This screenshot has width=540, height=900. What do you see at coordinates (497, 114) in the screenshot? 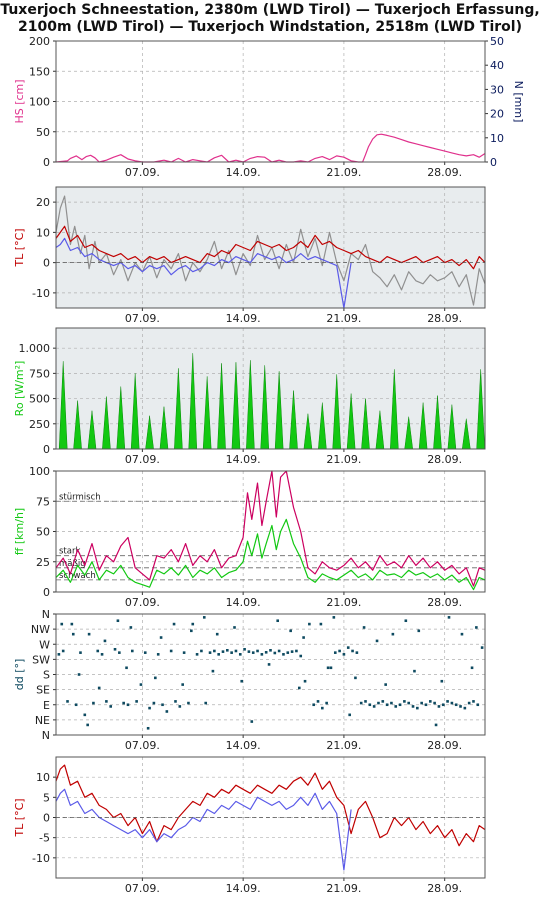
I see `y-right-tick-label: 20` at bounding box center [497, 114].